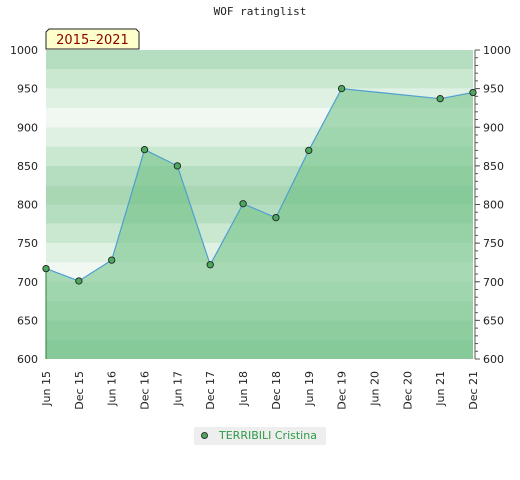  Describe the element at coordinates (112, 389) in the screenshot. I see `x-tick-label: Jun 16` at that location.